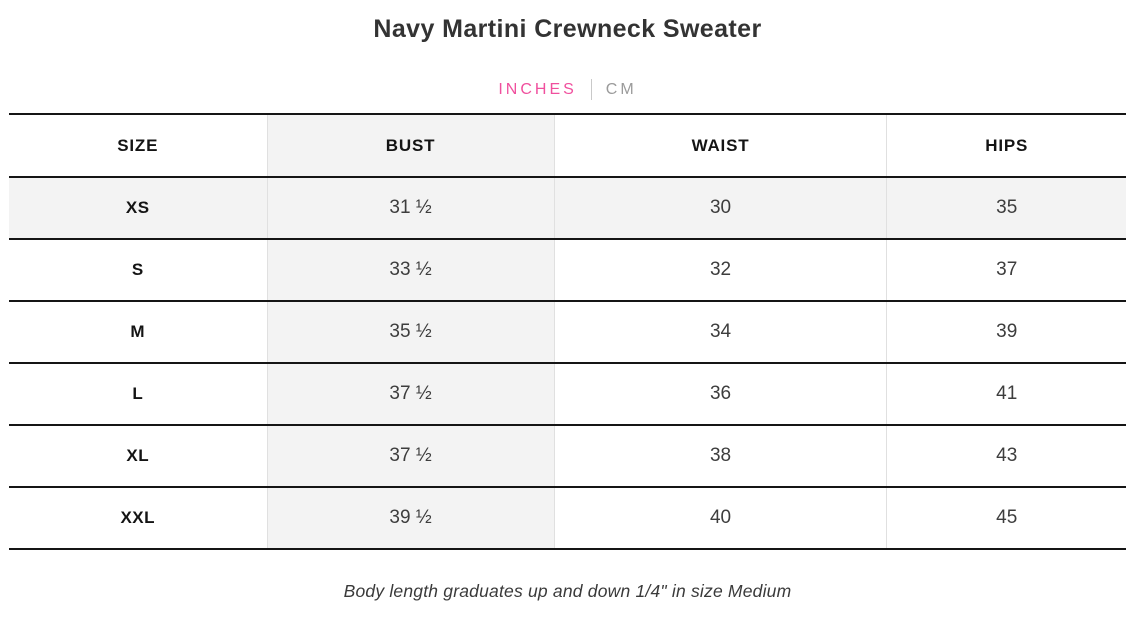 The image size is (1135, 637). What do you see at coordinates (138, 455) in the screenshot?
I see `size-cell: XL` at bounding box center [138, 455].